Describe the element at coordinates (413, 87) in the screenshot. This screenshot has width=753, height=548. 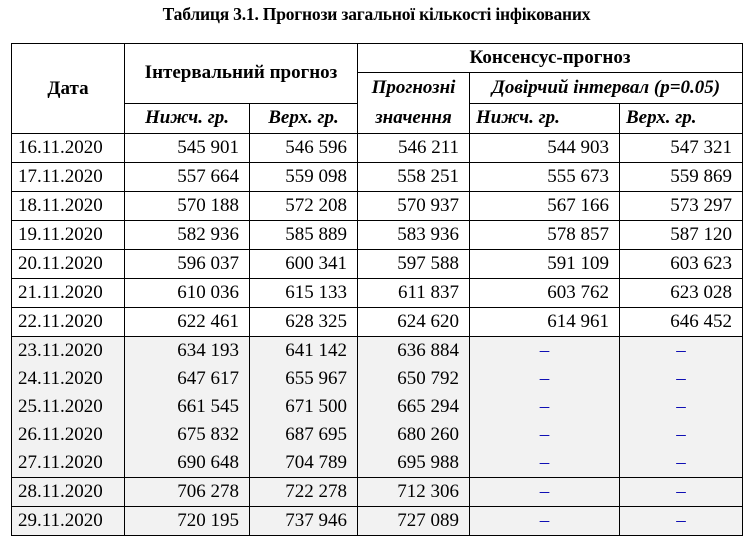
I see `header-forecast-values-line1: Прогнозні` at that location.